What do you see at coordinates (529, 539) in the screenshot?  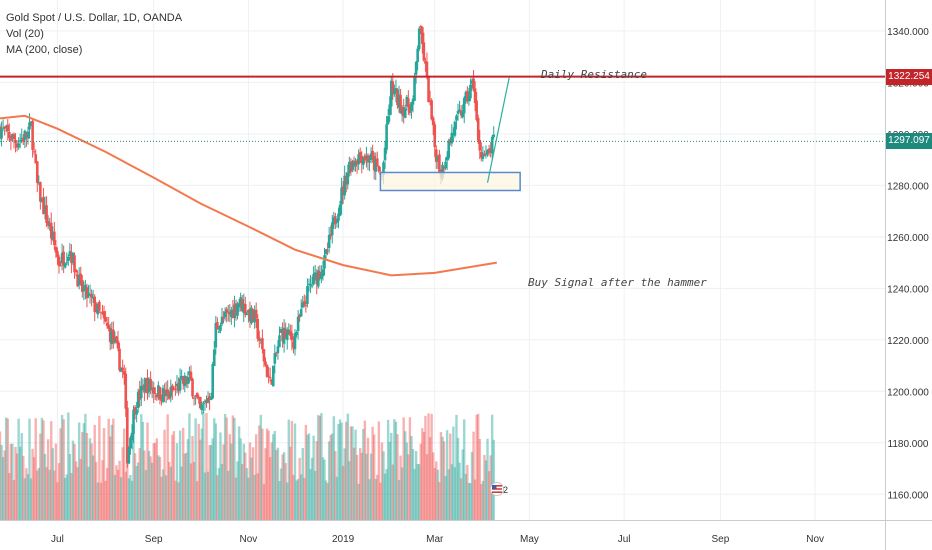 I see `x-tick-label: May` at bounding box center [529, 539].